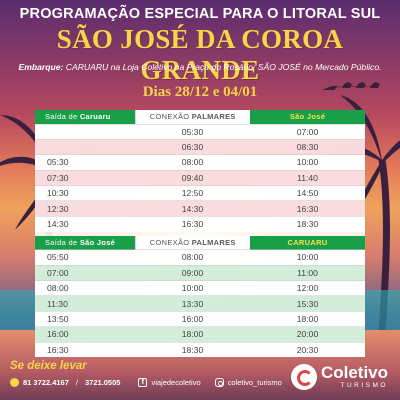 The height and width of the screenshot is (400, 400). What do you see at coordinates (85, 349) in the screenshot?
I see `departure-time-cell: 16:30` at bounding box center [85, 349].